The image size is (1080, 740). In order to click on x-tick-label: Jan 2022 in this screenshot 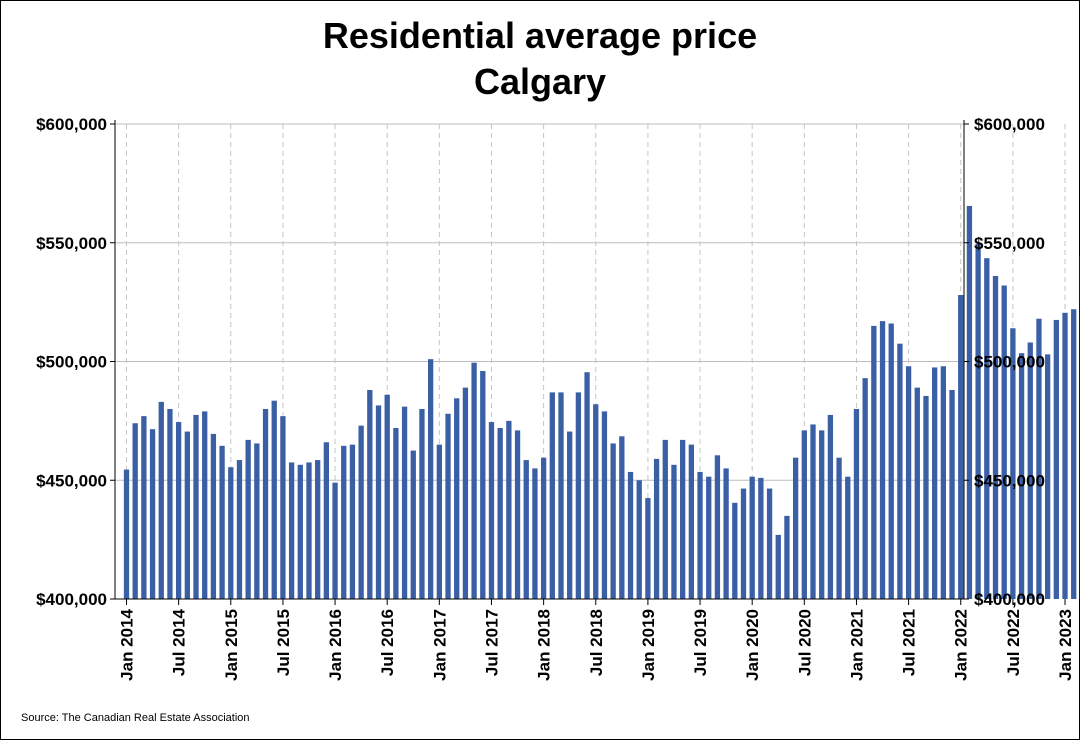, I will do `click(961, 645)`.